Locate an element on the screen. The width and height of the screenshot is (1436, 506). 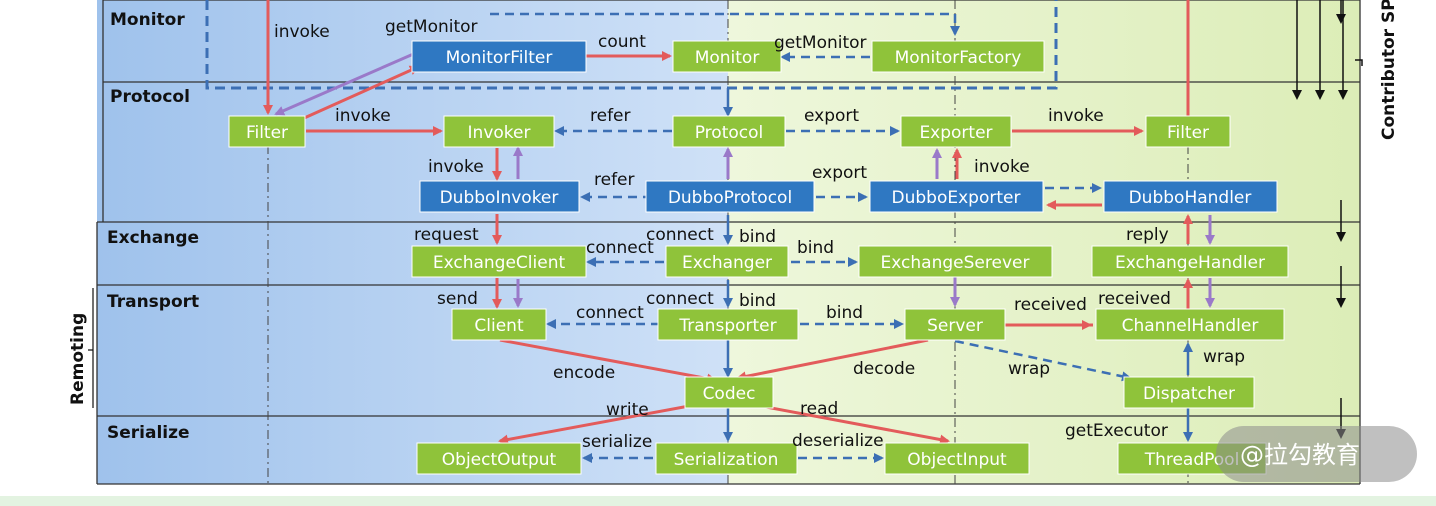
edge-label-bind-transport: bind is located at coordinates (844, 313).